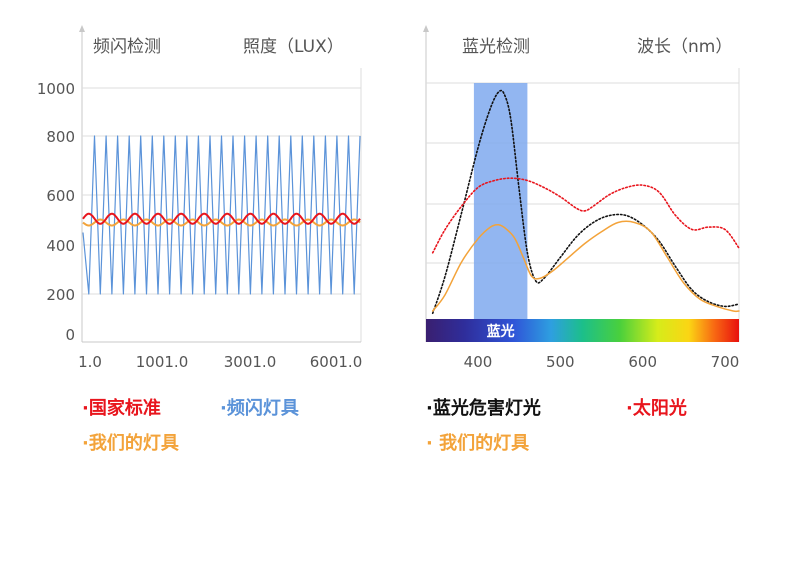  I want to click on blue-light-band-label: 蓝光, so click(501, 331).